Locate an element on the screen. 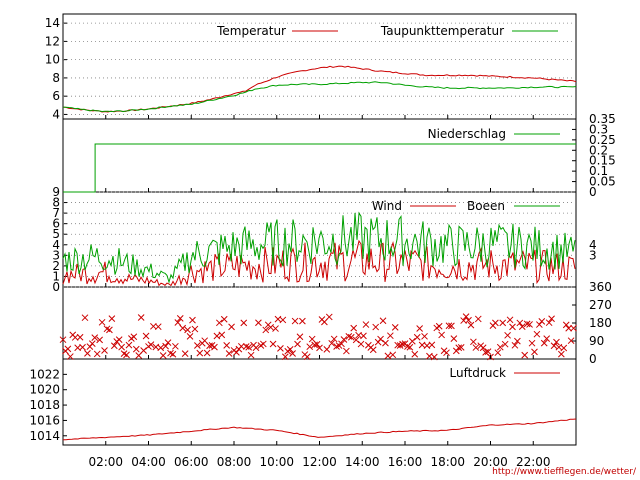 The width and height of the screenshot is (640, 480). y2-tick-label: 180 is located at coordinates (600, 323).